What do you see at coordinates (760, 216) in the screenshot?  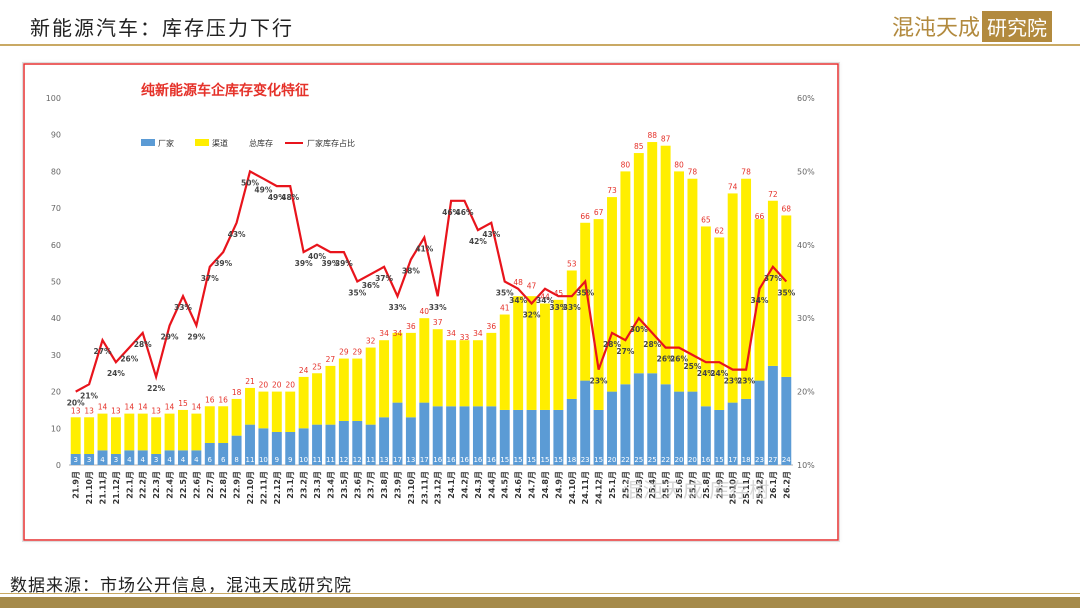 I see `total-value-label: 66` at bounding box center [760, 216].